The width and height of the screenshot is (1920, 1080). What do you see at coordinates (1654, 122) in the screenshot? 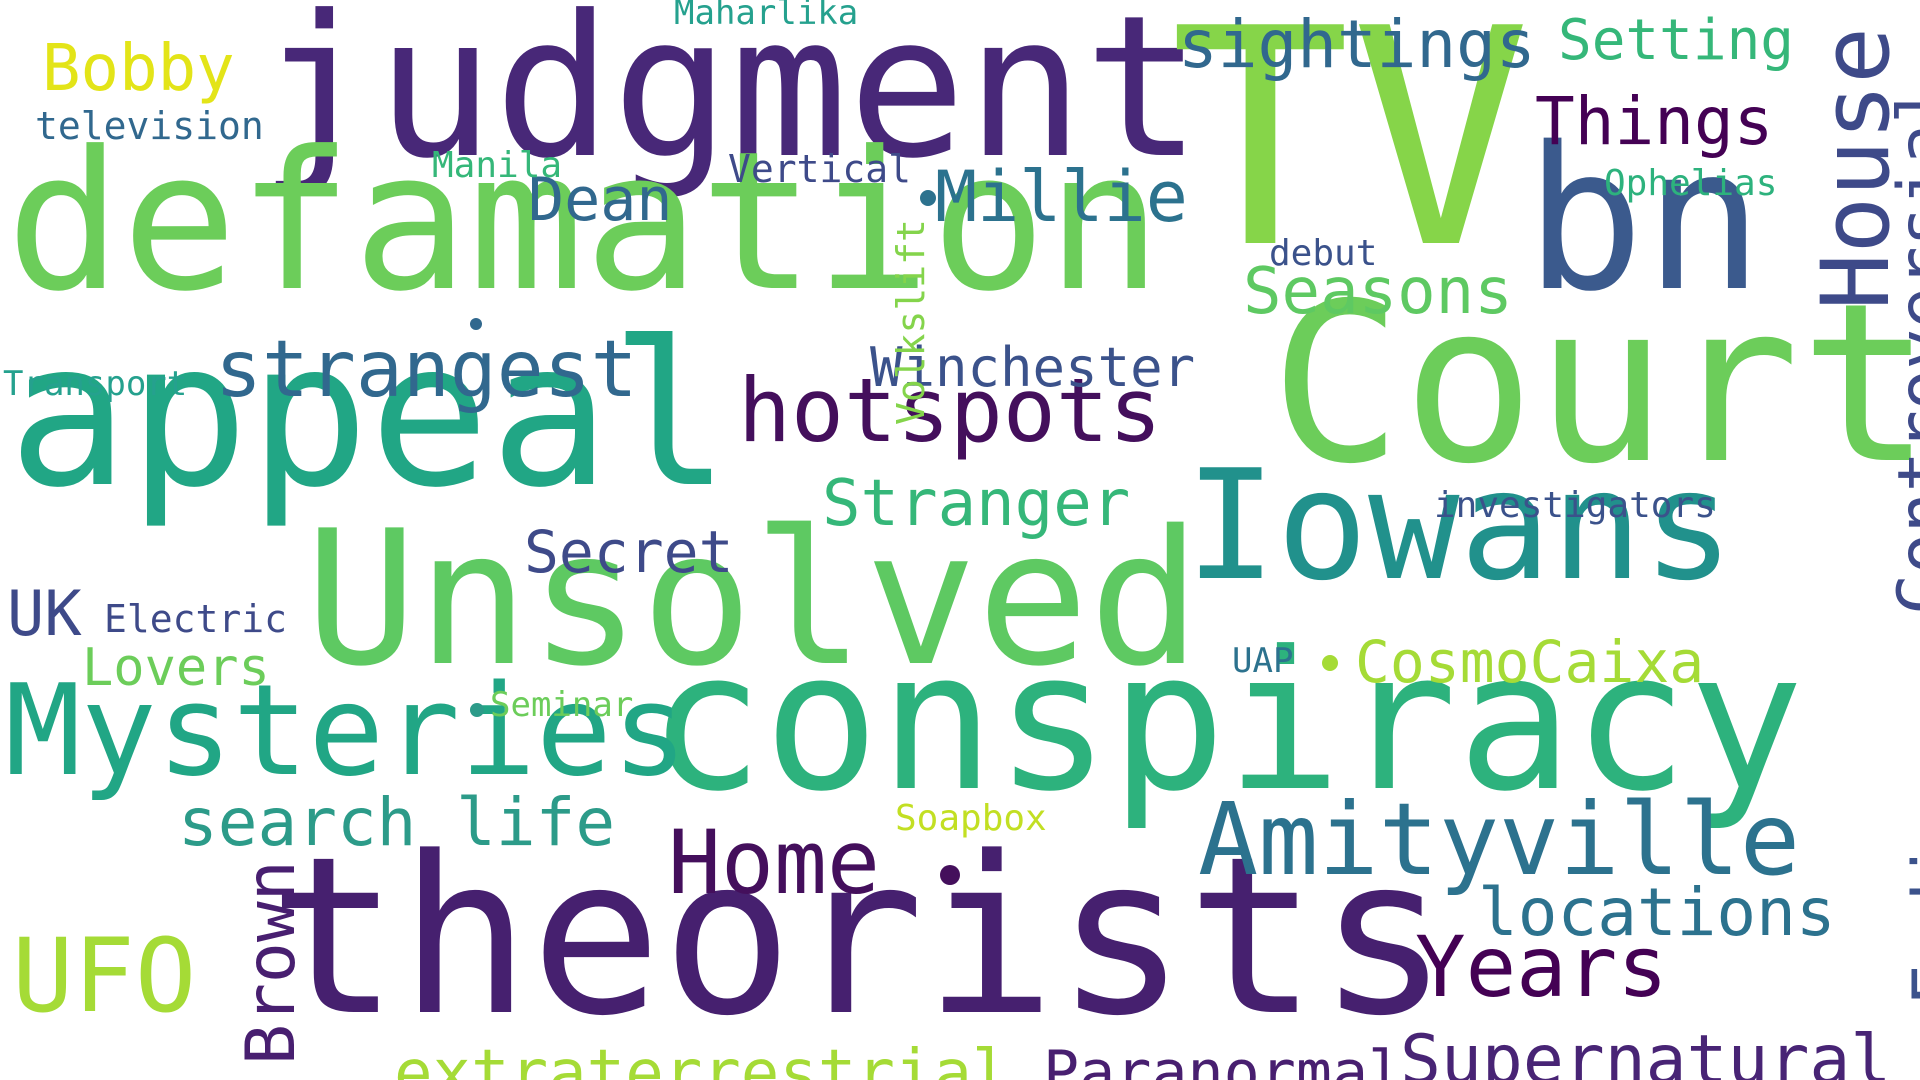
I see `word-things: Things` at bounding box center [1654, 122].